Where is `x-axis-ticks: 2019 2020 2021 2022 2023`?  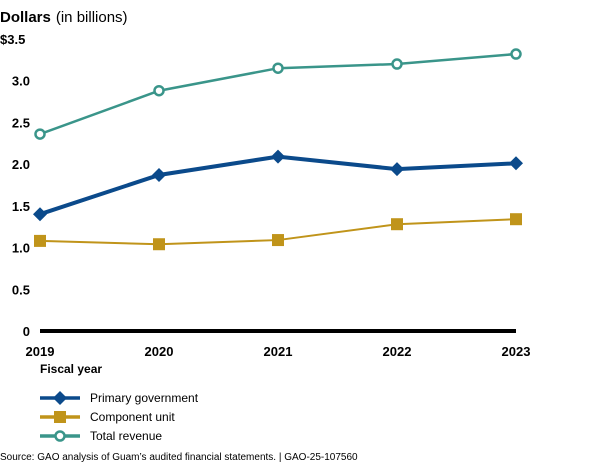 x-axis-ticks: 2019 2020 2021 2022 2023 is located at coordinates (278, 351).